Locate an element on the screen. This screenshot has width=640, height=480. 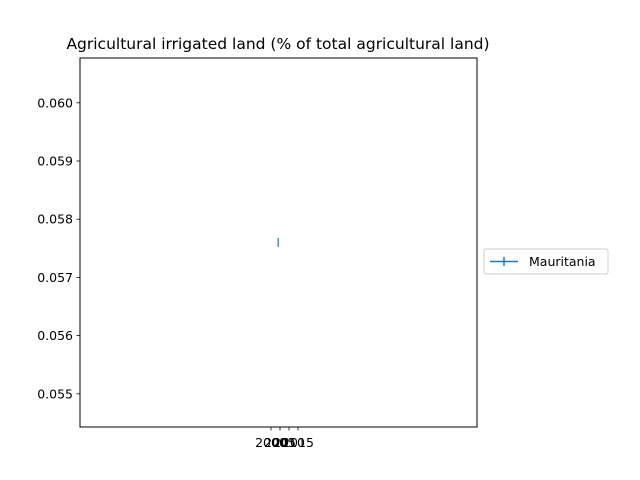
y-tick-label: 0.056 is located at coordinates (55, 335).